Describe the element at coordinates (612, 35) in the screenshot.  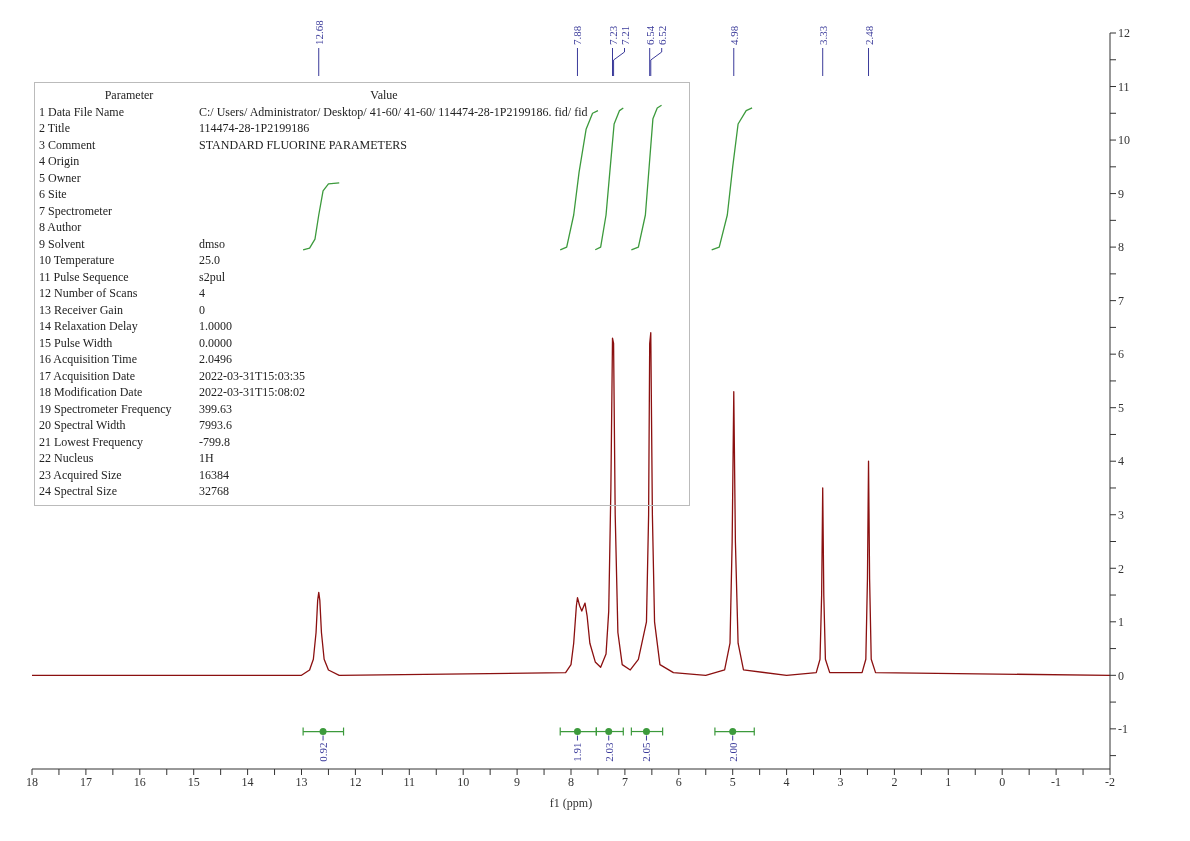
I see `annotation: 7.23` at that location.